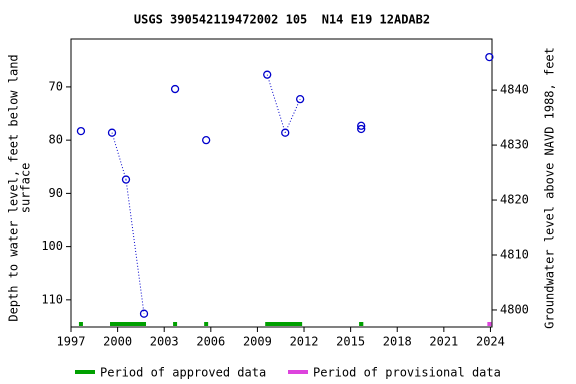  I want to click on x-tick-label: 2015, so click(350, 342).